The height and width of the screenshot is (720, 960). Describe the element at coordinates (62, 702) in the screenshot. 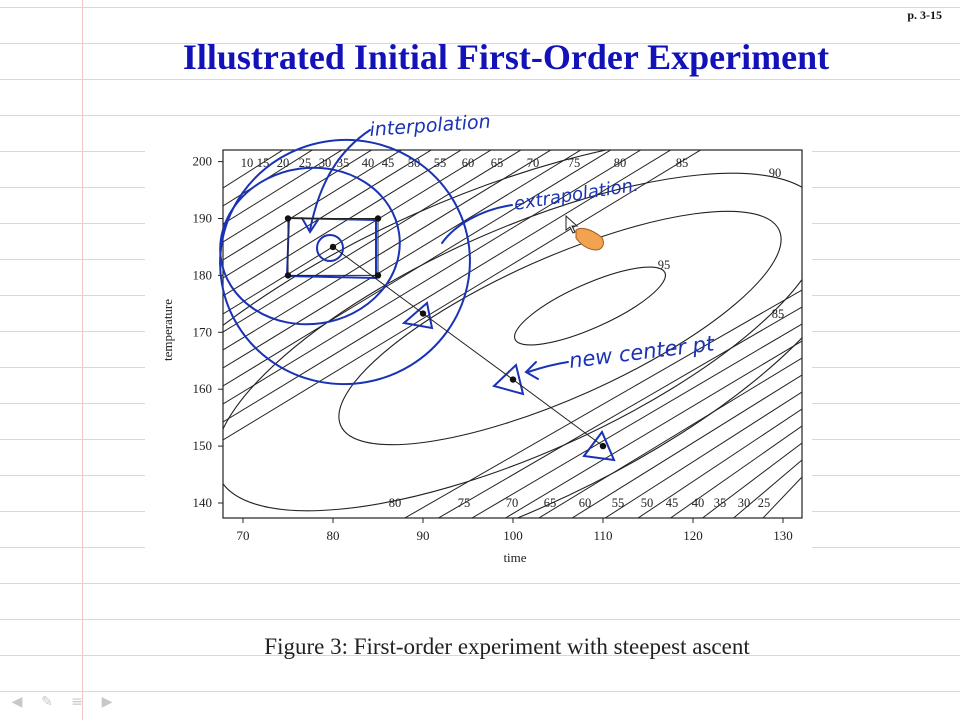

I see `slide-nav: ◀ ✎ ≡ ▶` at that location.